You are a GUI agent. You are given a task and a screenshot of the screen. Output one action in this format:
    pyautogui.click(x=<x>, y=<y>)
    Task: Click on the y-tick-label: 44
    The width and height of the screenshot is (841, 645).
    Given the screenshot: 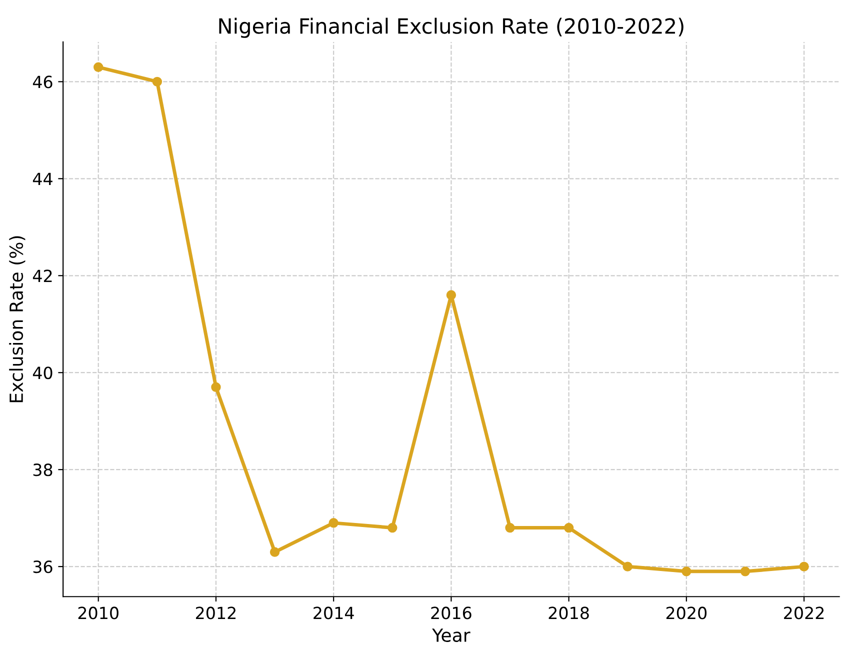 What is the action you would take?
    pyautogui.click(x=42, y=178)
    